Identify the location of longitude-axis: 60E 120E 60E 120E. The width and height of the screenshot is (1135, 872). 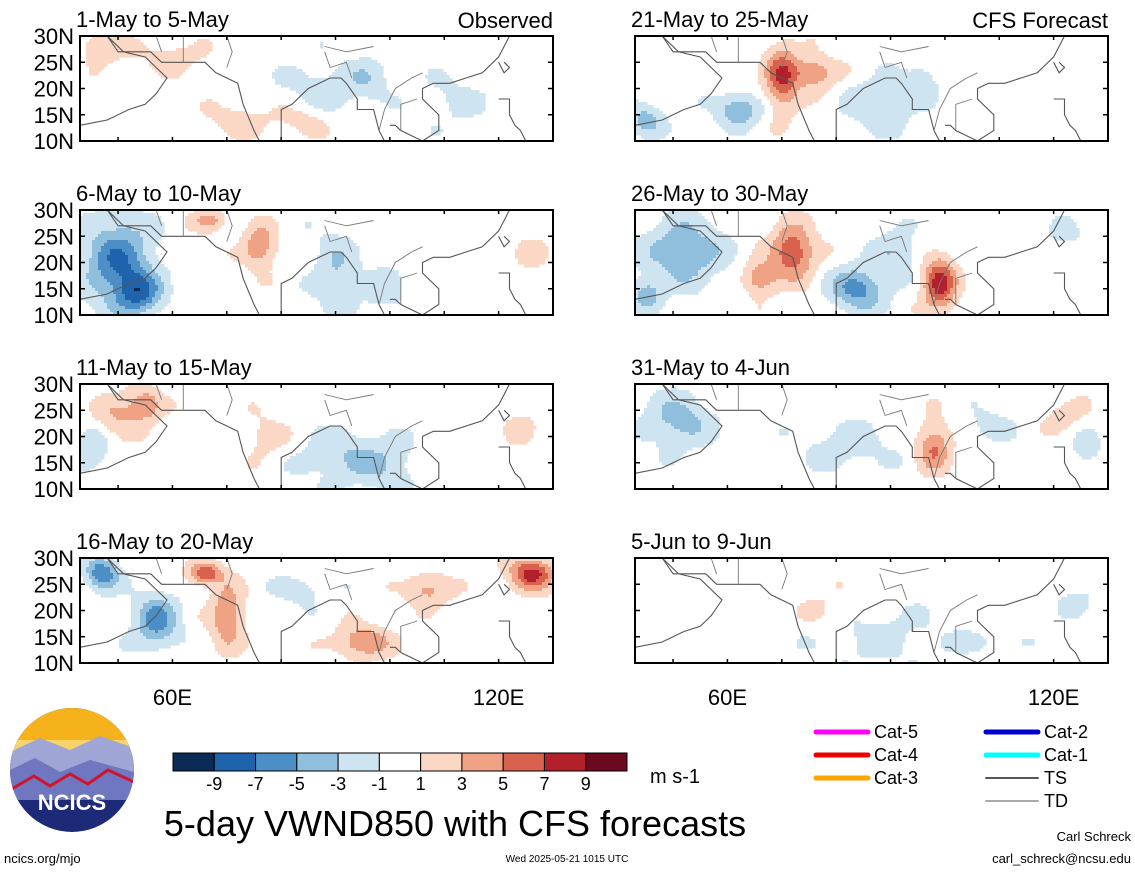
(616, 697).